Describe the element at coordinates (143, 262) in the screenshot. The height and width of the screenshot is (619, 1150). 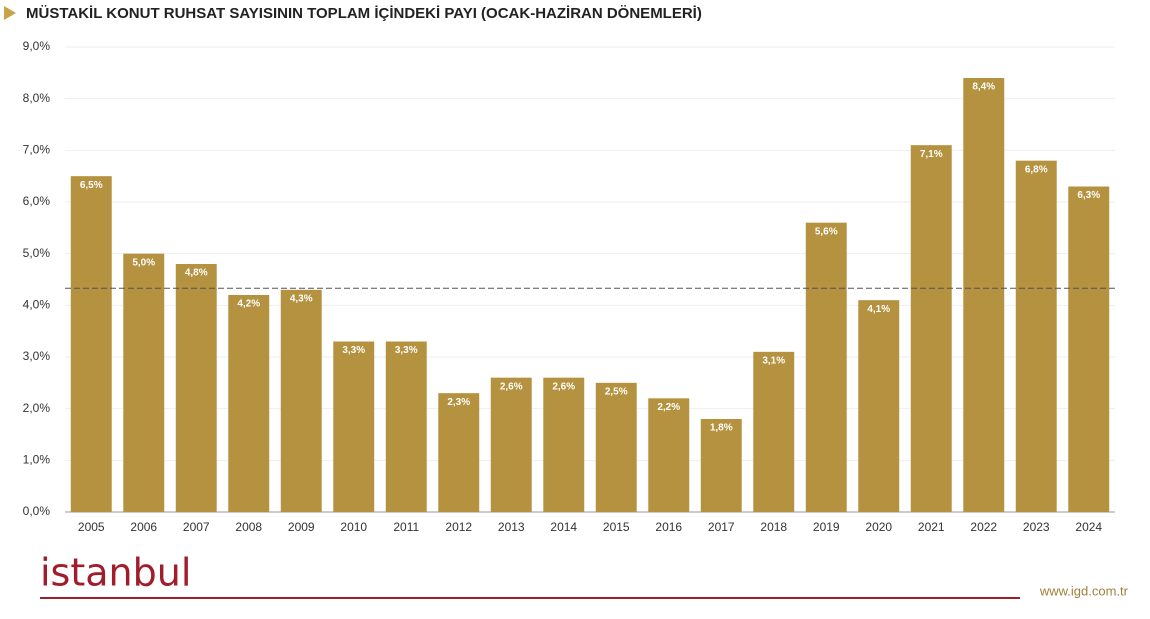
I see `value-label: 5,0%` at that location.